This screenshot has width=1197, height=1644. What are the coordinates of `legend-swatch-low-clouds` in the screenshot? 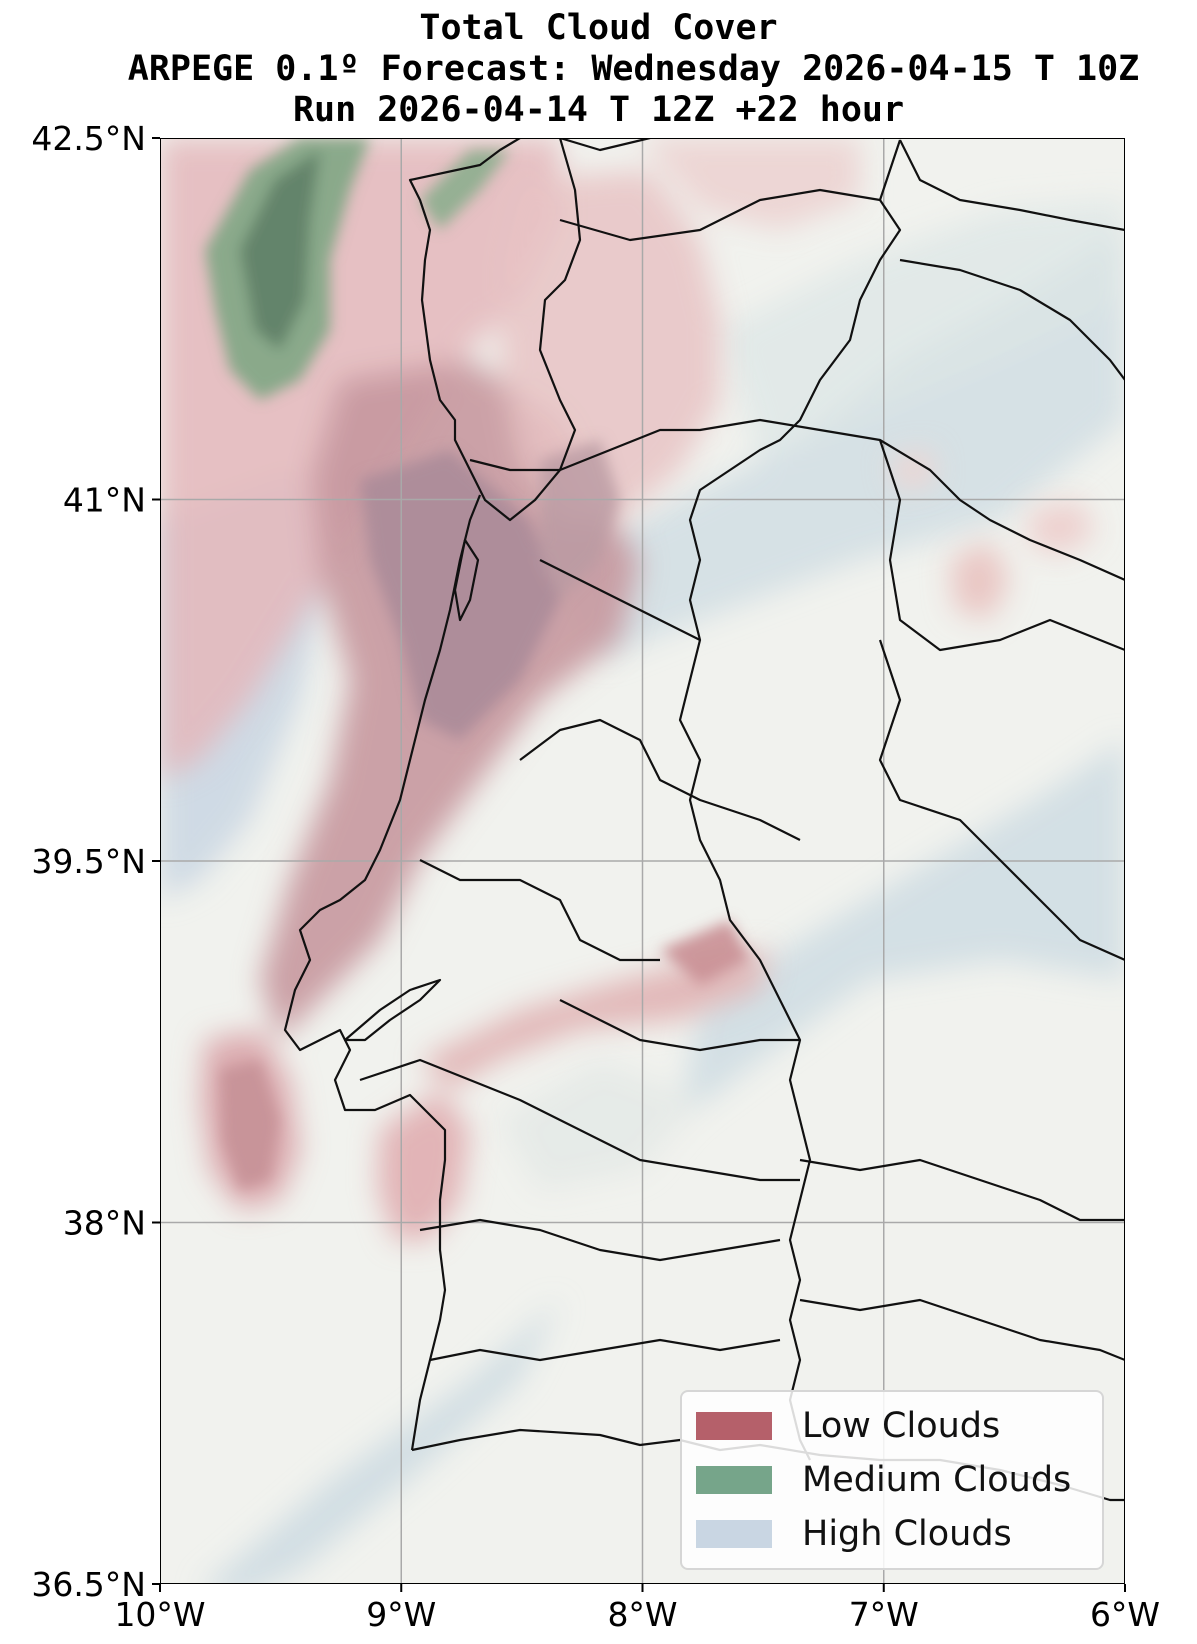 It's located at (734, 1426).